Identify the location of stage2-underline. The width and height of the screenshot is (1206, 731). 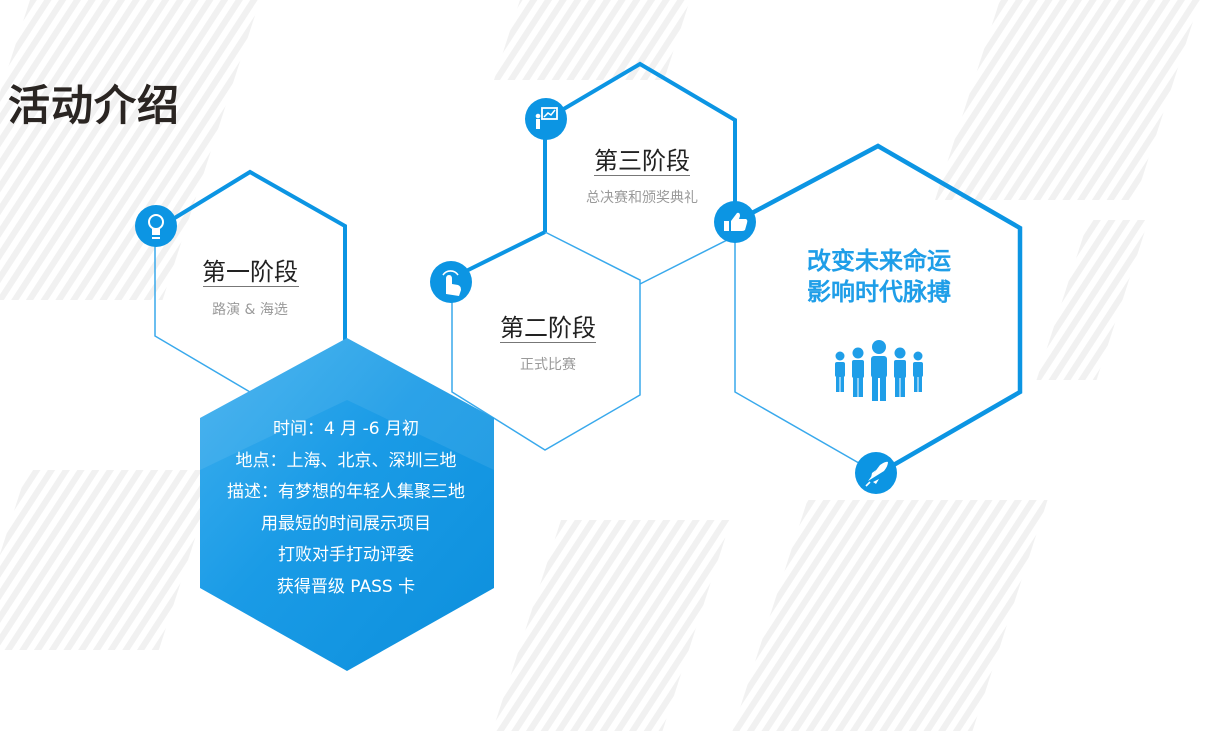
(548, 342).